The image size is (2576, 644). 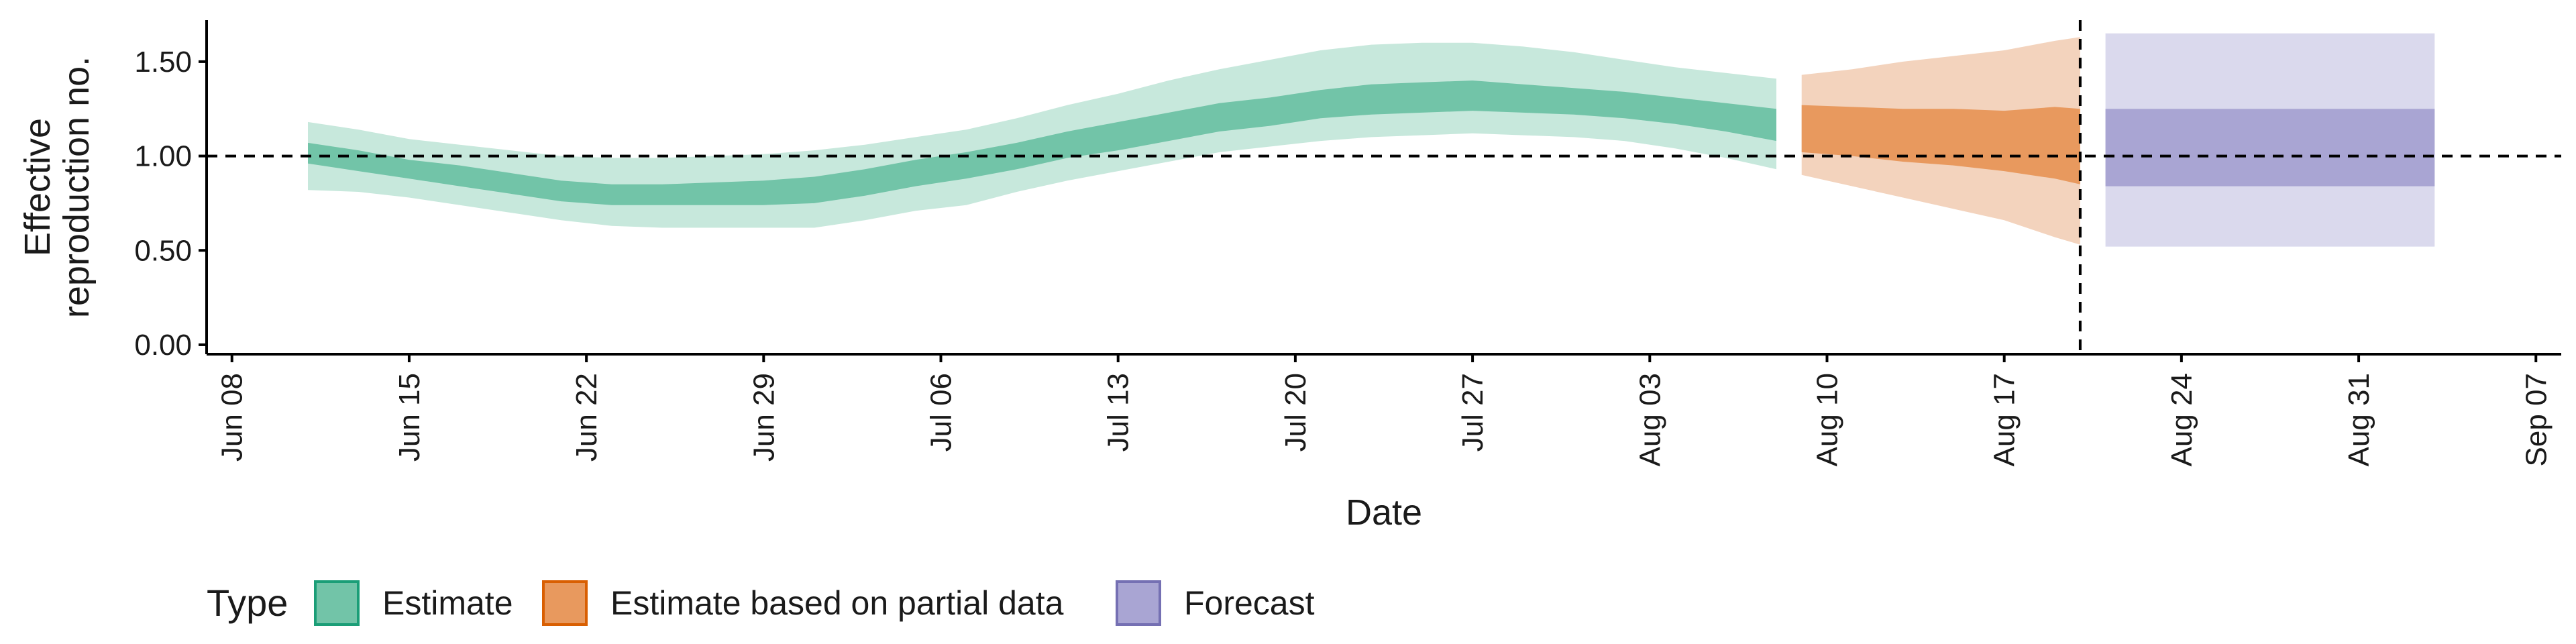 I want to click on y-axis-title-line-1: Effective, so click(x=37, y=187).